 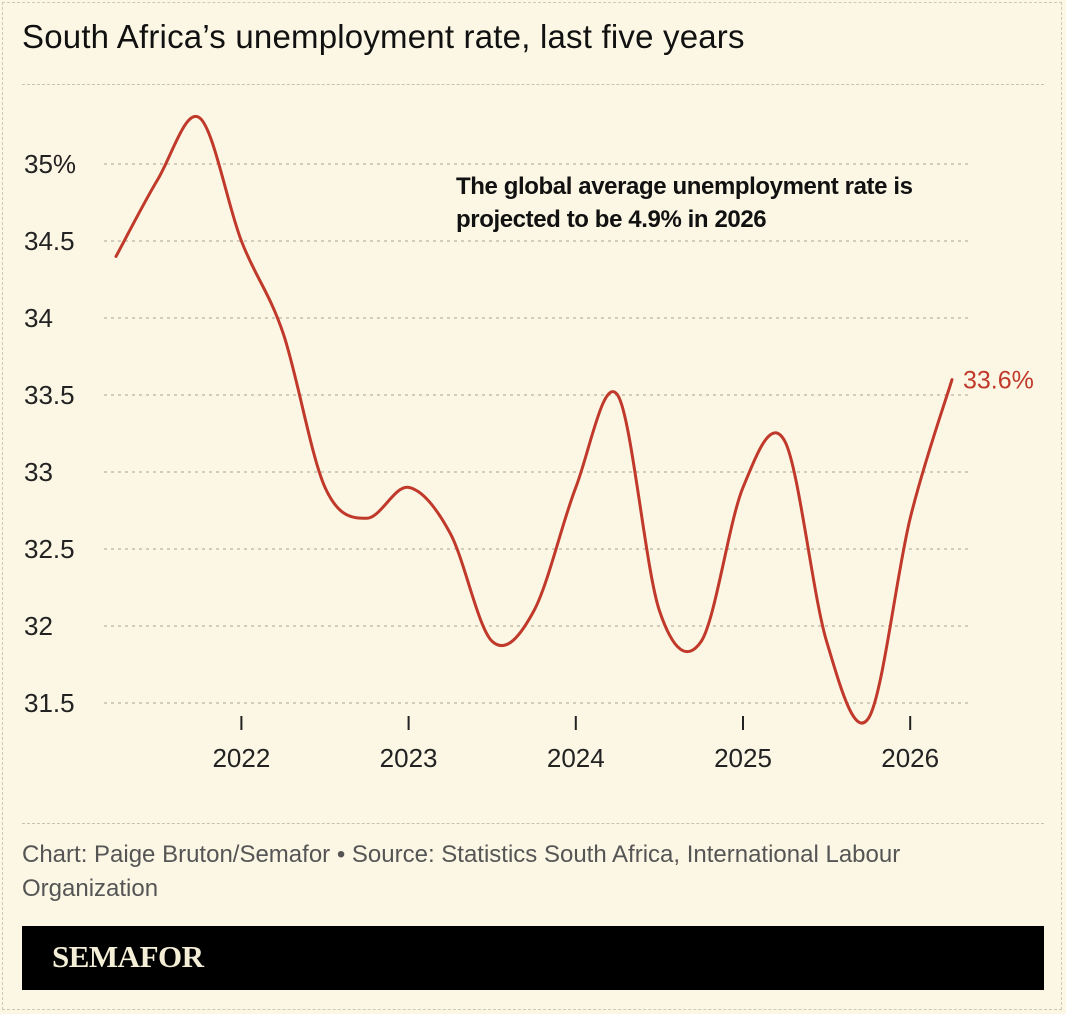 I want to click on bottom-divider, so click(x=533, y=823).